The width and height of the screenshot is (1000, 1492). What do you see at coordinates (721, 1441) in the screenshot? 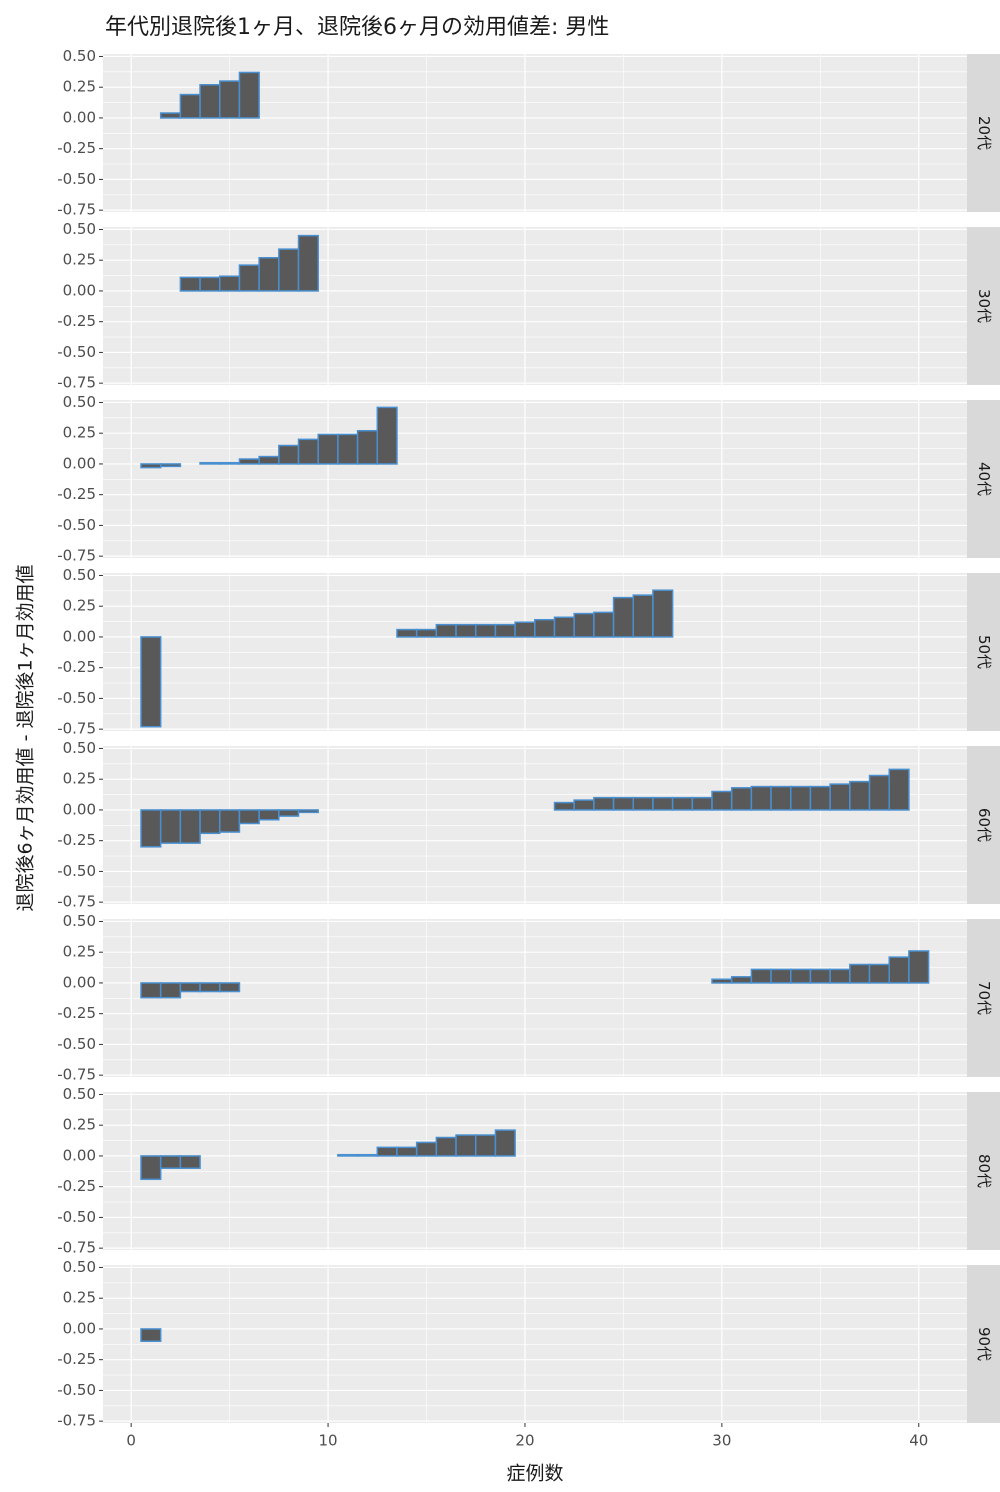
I see `x-tick-label: 30` at bounding box center [721, 1441].